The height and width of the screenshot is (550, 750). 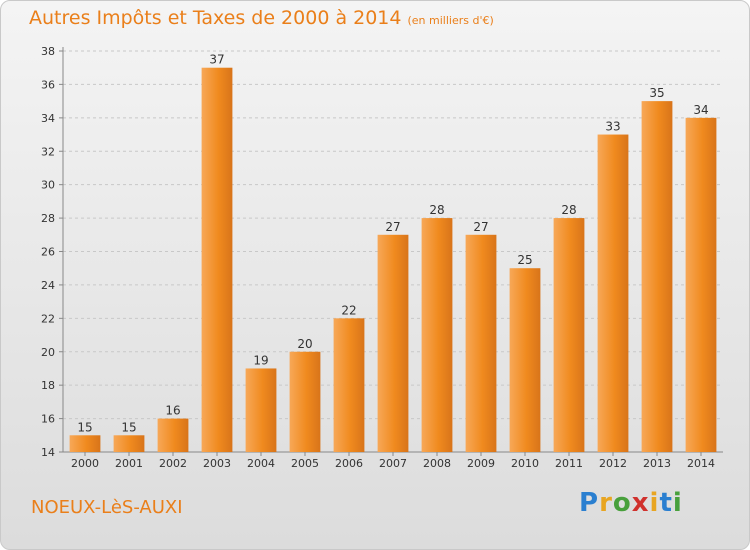 I want to click on chart-title-text: Autres Impôts et Taxes de 2000 à 2014, so click(x=215, y=18).